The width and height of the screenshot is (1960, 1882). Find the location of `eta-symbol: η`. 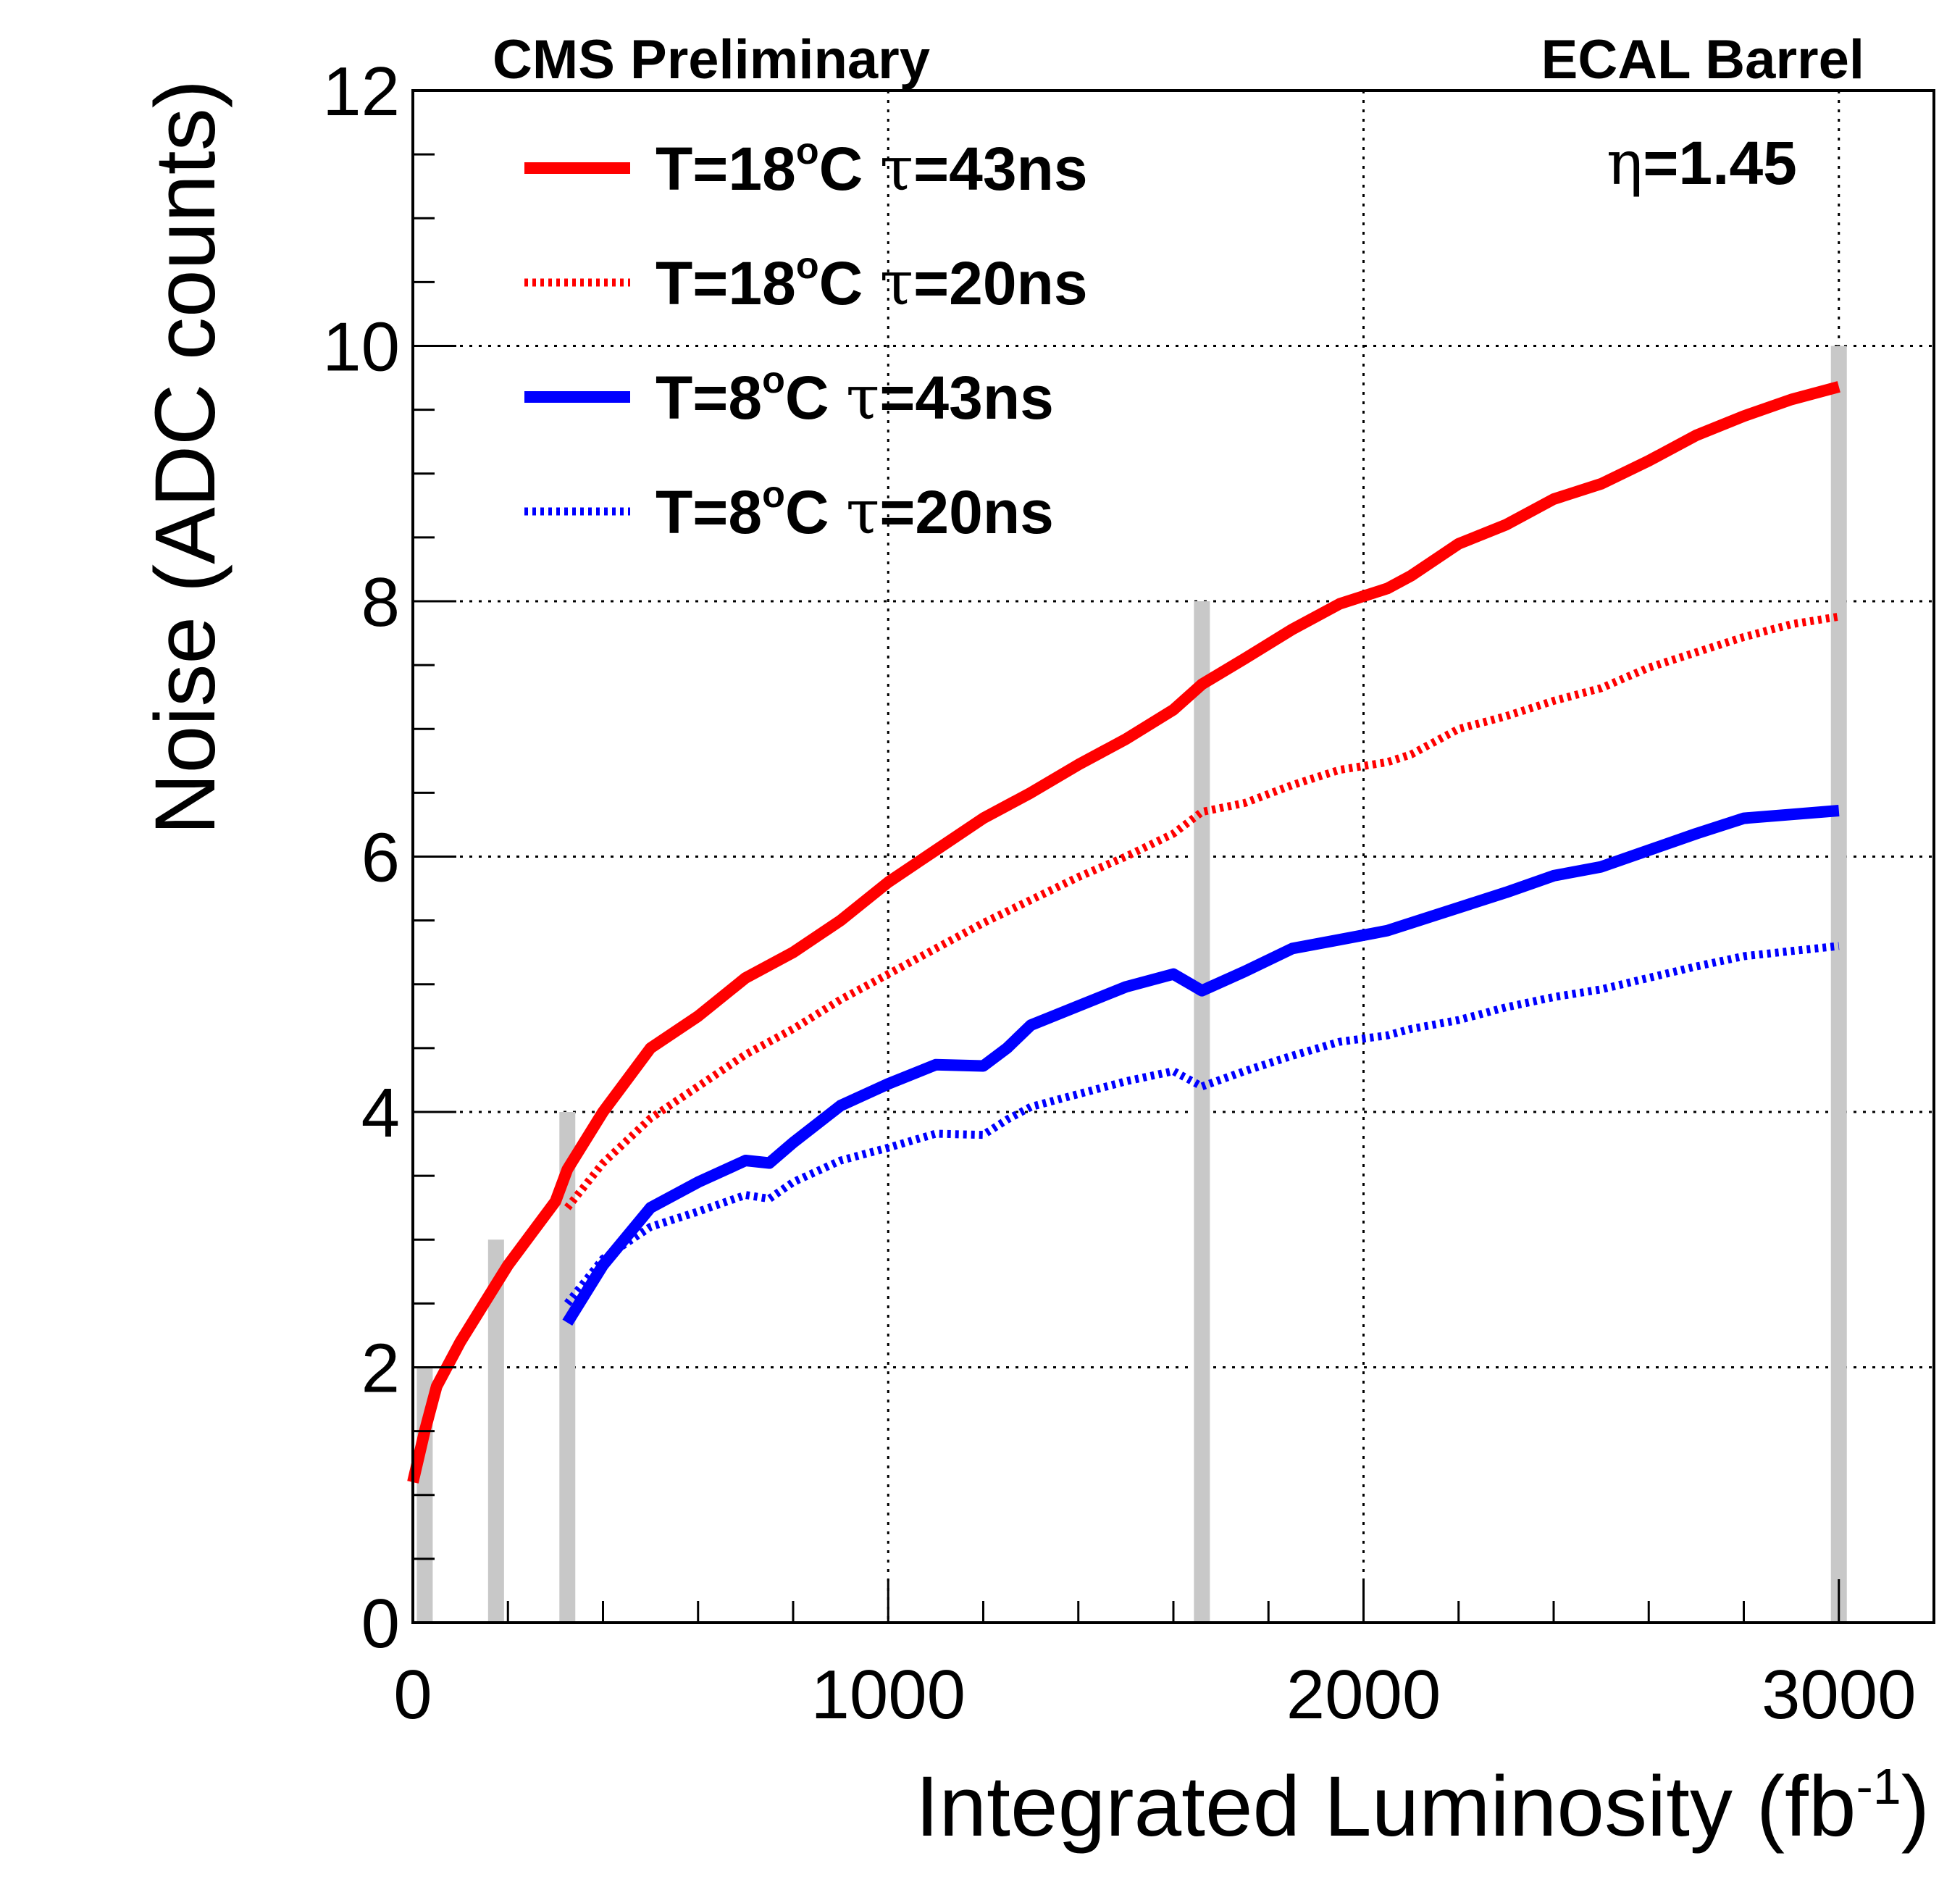

eta-symbol: η is located at coordinates (1625, 163).